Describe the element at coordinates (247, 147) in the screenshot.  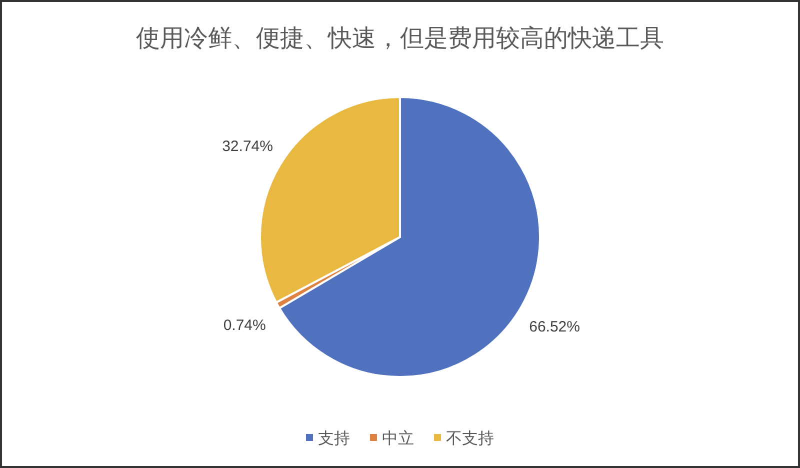
I see `data-label: 32.74%` at that location.